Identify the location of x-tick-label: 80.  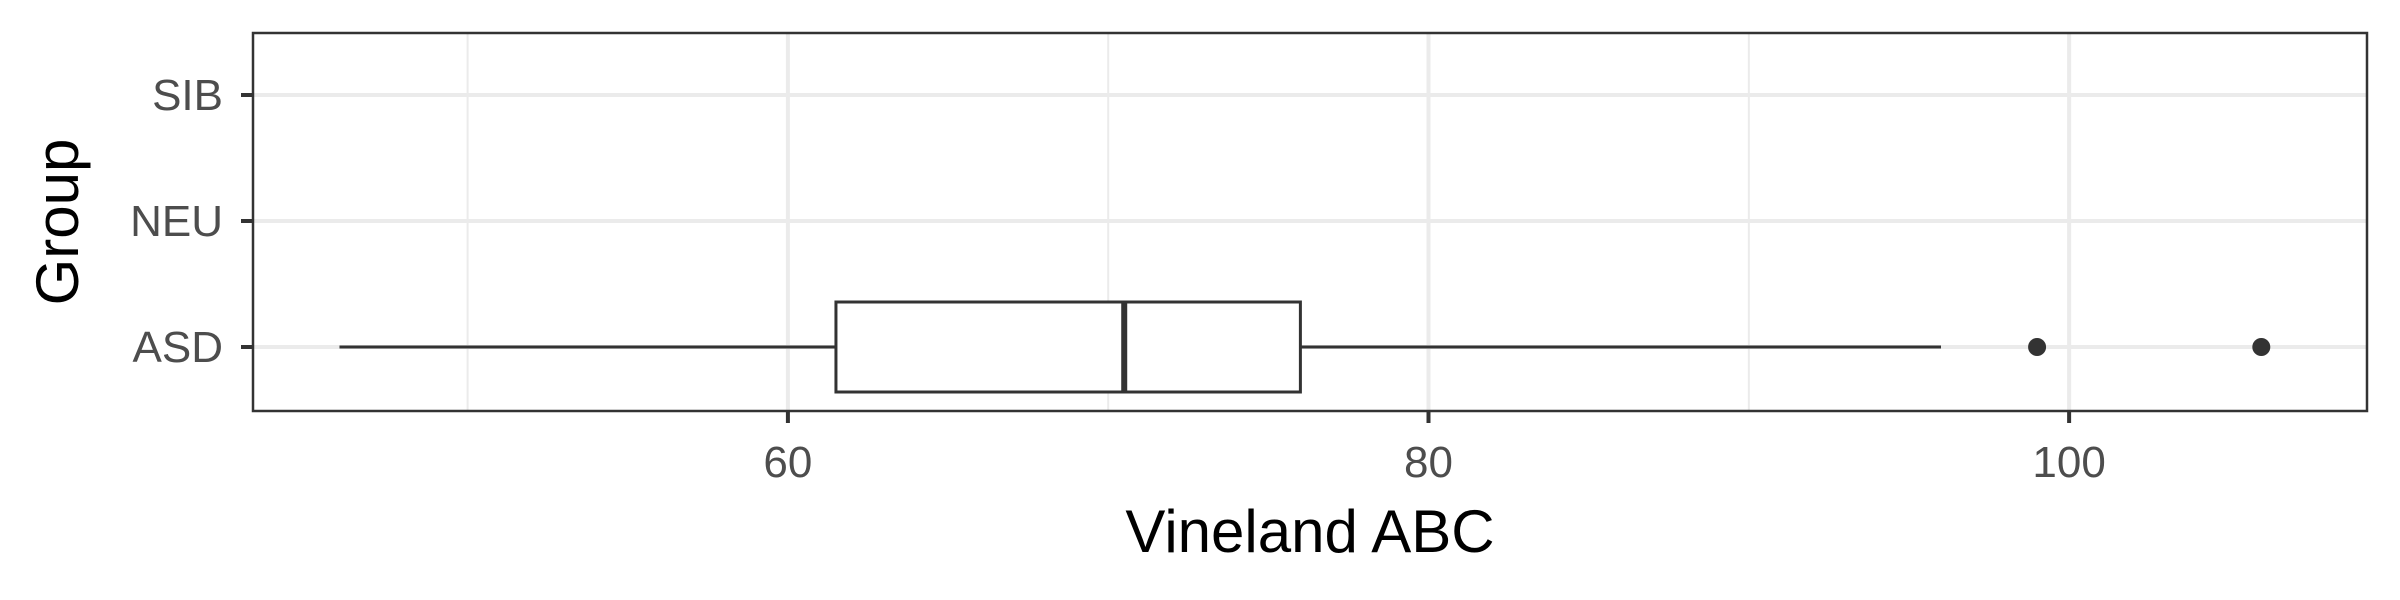
(1428, 462).